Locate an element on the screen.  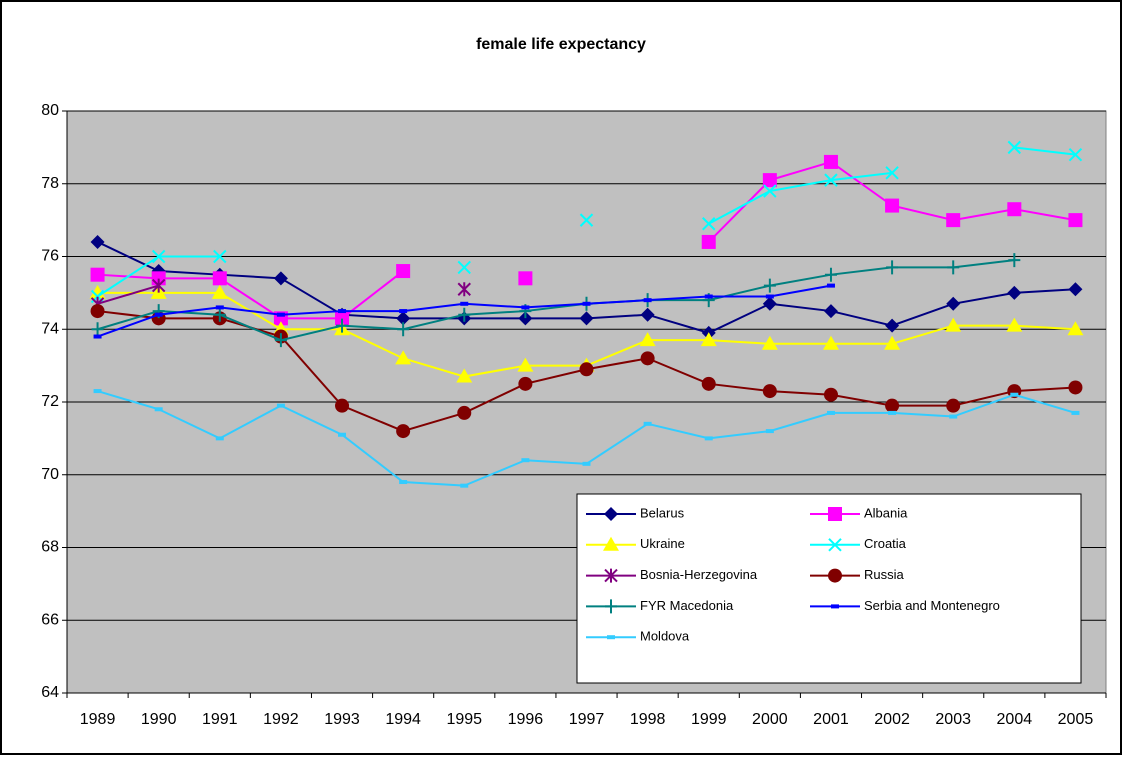
y-tick-label: 76 is located at coordinates (50, 256).